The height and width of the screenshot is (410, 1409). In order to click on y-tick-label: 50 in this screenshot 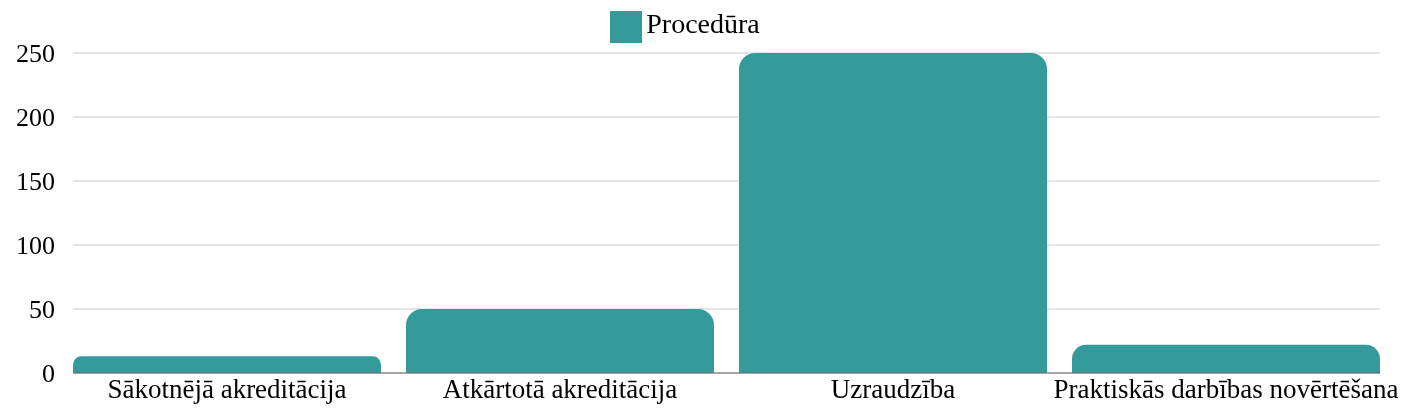, I will do `click(42, 310)`.